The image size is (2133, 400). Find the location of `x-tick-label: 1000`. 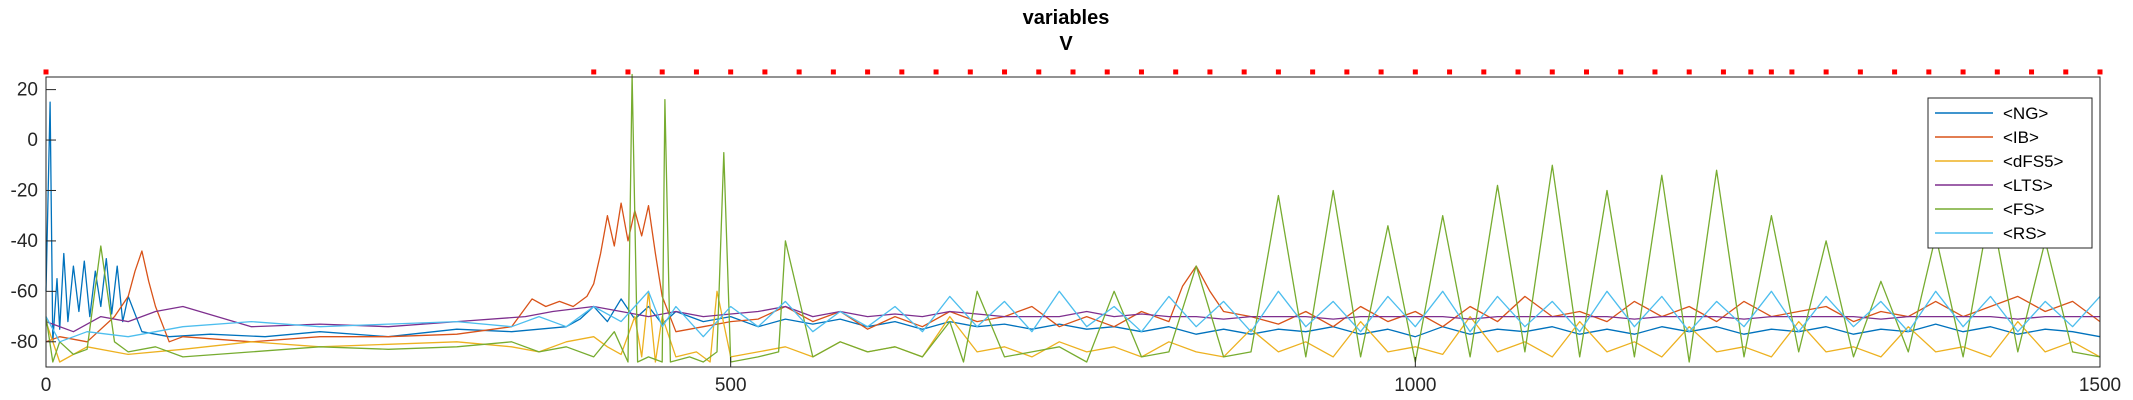

x-tick-label: 1000 is located at coordinates (1415, 385).